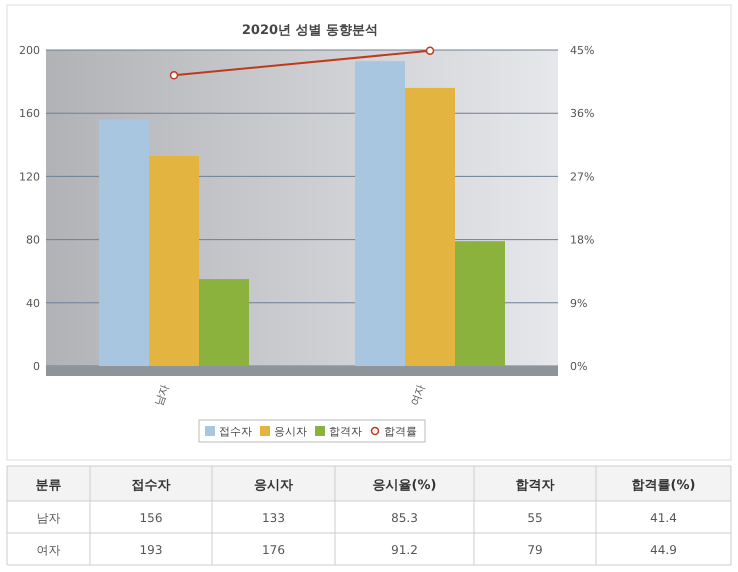  I want to click on text: 응시자, so click(273, 485).